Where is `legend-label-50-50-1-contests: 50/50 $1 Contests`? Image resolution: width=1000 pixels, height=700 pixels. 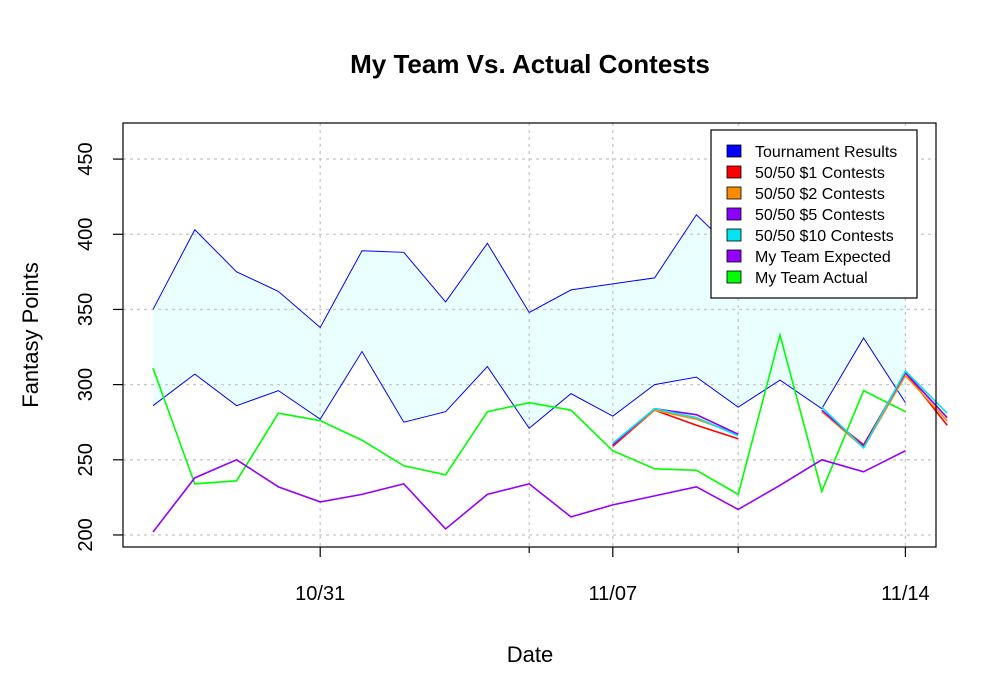
legend-label-50-50-1-contests: 50/50 $1 Contests is located at coordinates (820, 173).